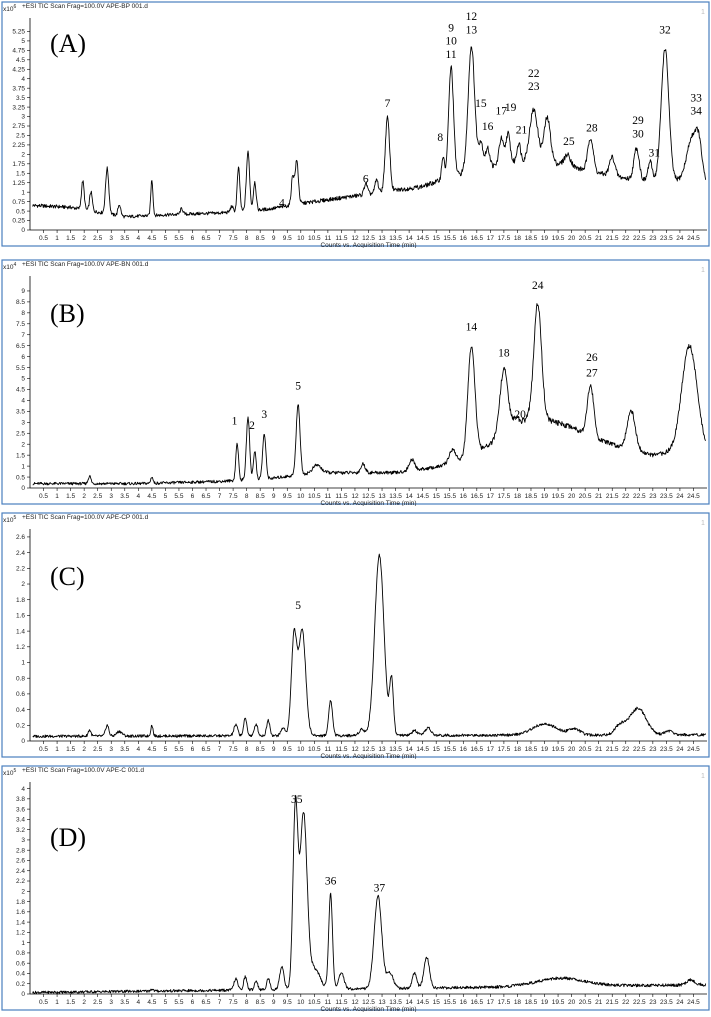 The height and width of the screenshot is (1017, 711). I want to click on peak-annotation: 35, so click(297, 800).